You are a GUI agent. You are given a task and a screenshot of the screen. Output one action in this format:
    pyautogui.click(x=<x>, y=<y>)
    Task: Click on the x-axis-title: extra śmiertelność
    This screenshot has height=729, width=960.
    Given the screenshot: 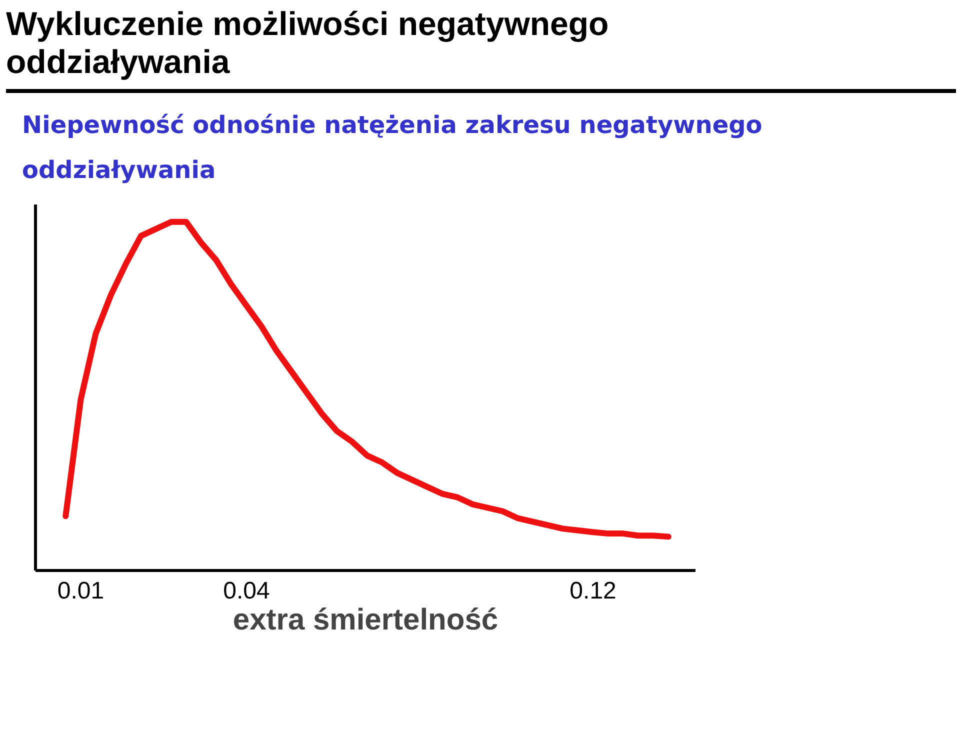 What is the action you would take?
    pyautogui.click(x=365, y=620)
    